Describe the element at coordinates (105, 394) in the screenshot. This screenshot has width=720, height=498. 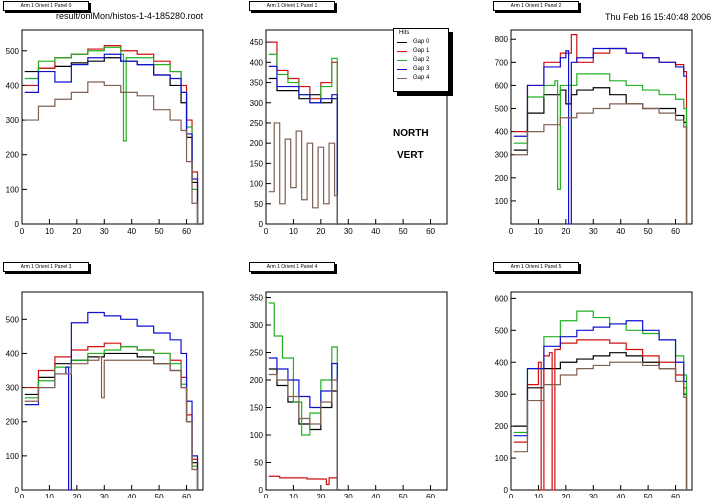
I see `panel-3: 0 10 20 30 40 50 60 0 100 200 300 400 500` at that location.